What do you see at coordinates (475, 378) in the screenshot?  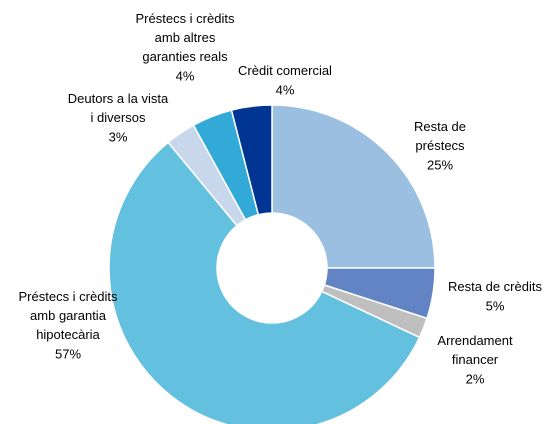 I see `value-label: 2%` at bounding box center [475, 378].